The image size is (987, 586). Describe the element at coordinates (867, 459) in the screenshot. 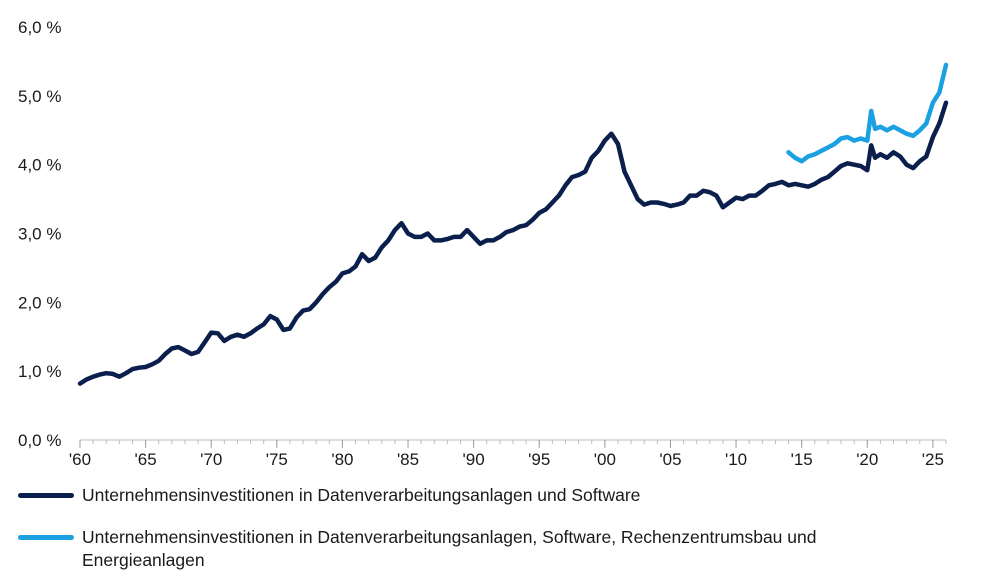

I see `x-tick-label: '20` at that location.